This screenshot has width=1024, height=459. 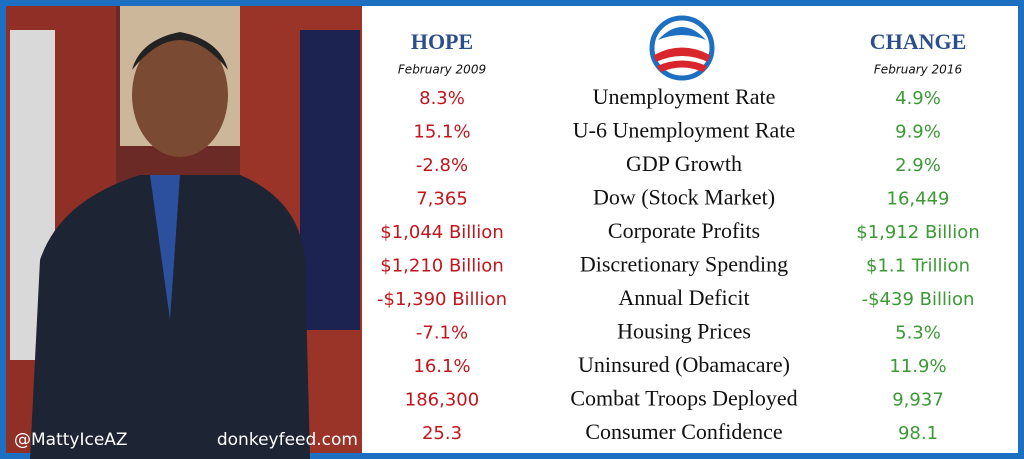 What do you see at coordinates (918, 433) in the screenshot?
I see `change-value: 98.1` at bounding box center [918, 433].